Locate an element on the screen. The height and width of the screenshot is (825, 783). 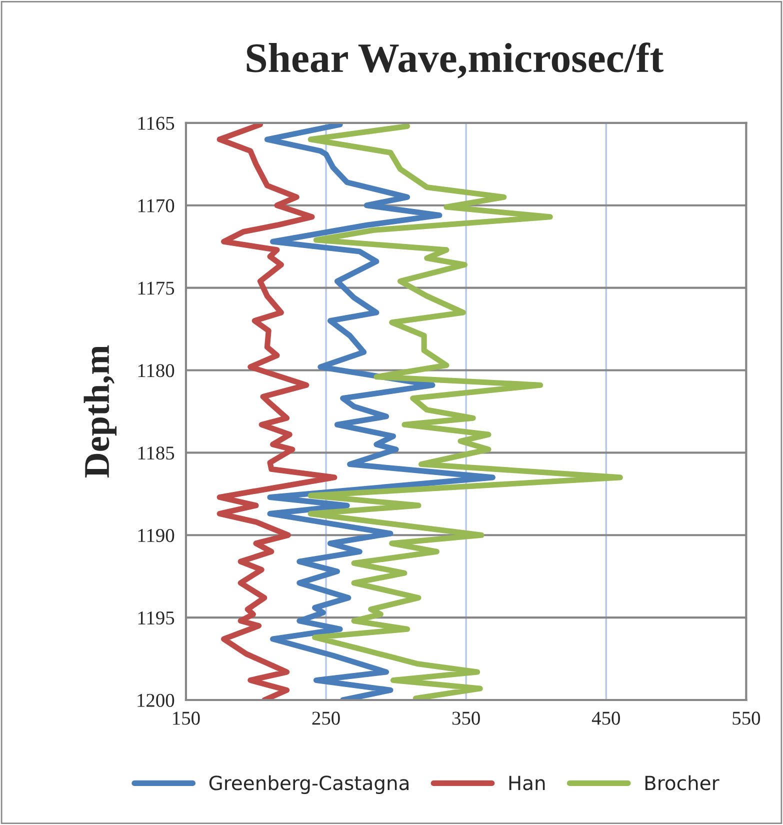
x-tick-label: 450 is located at coordinates (606, 718).